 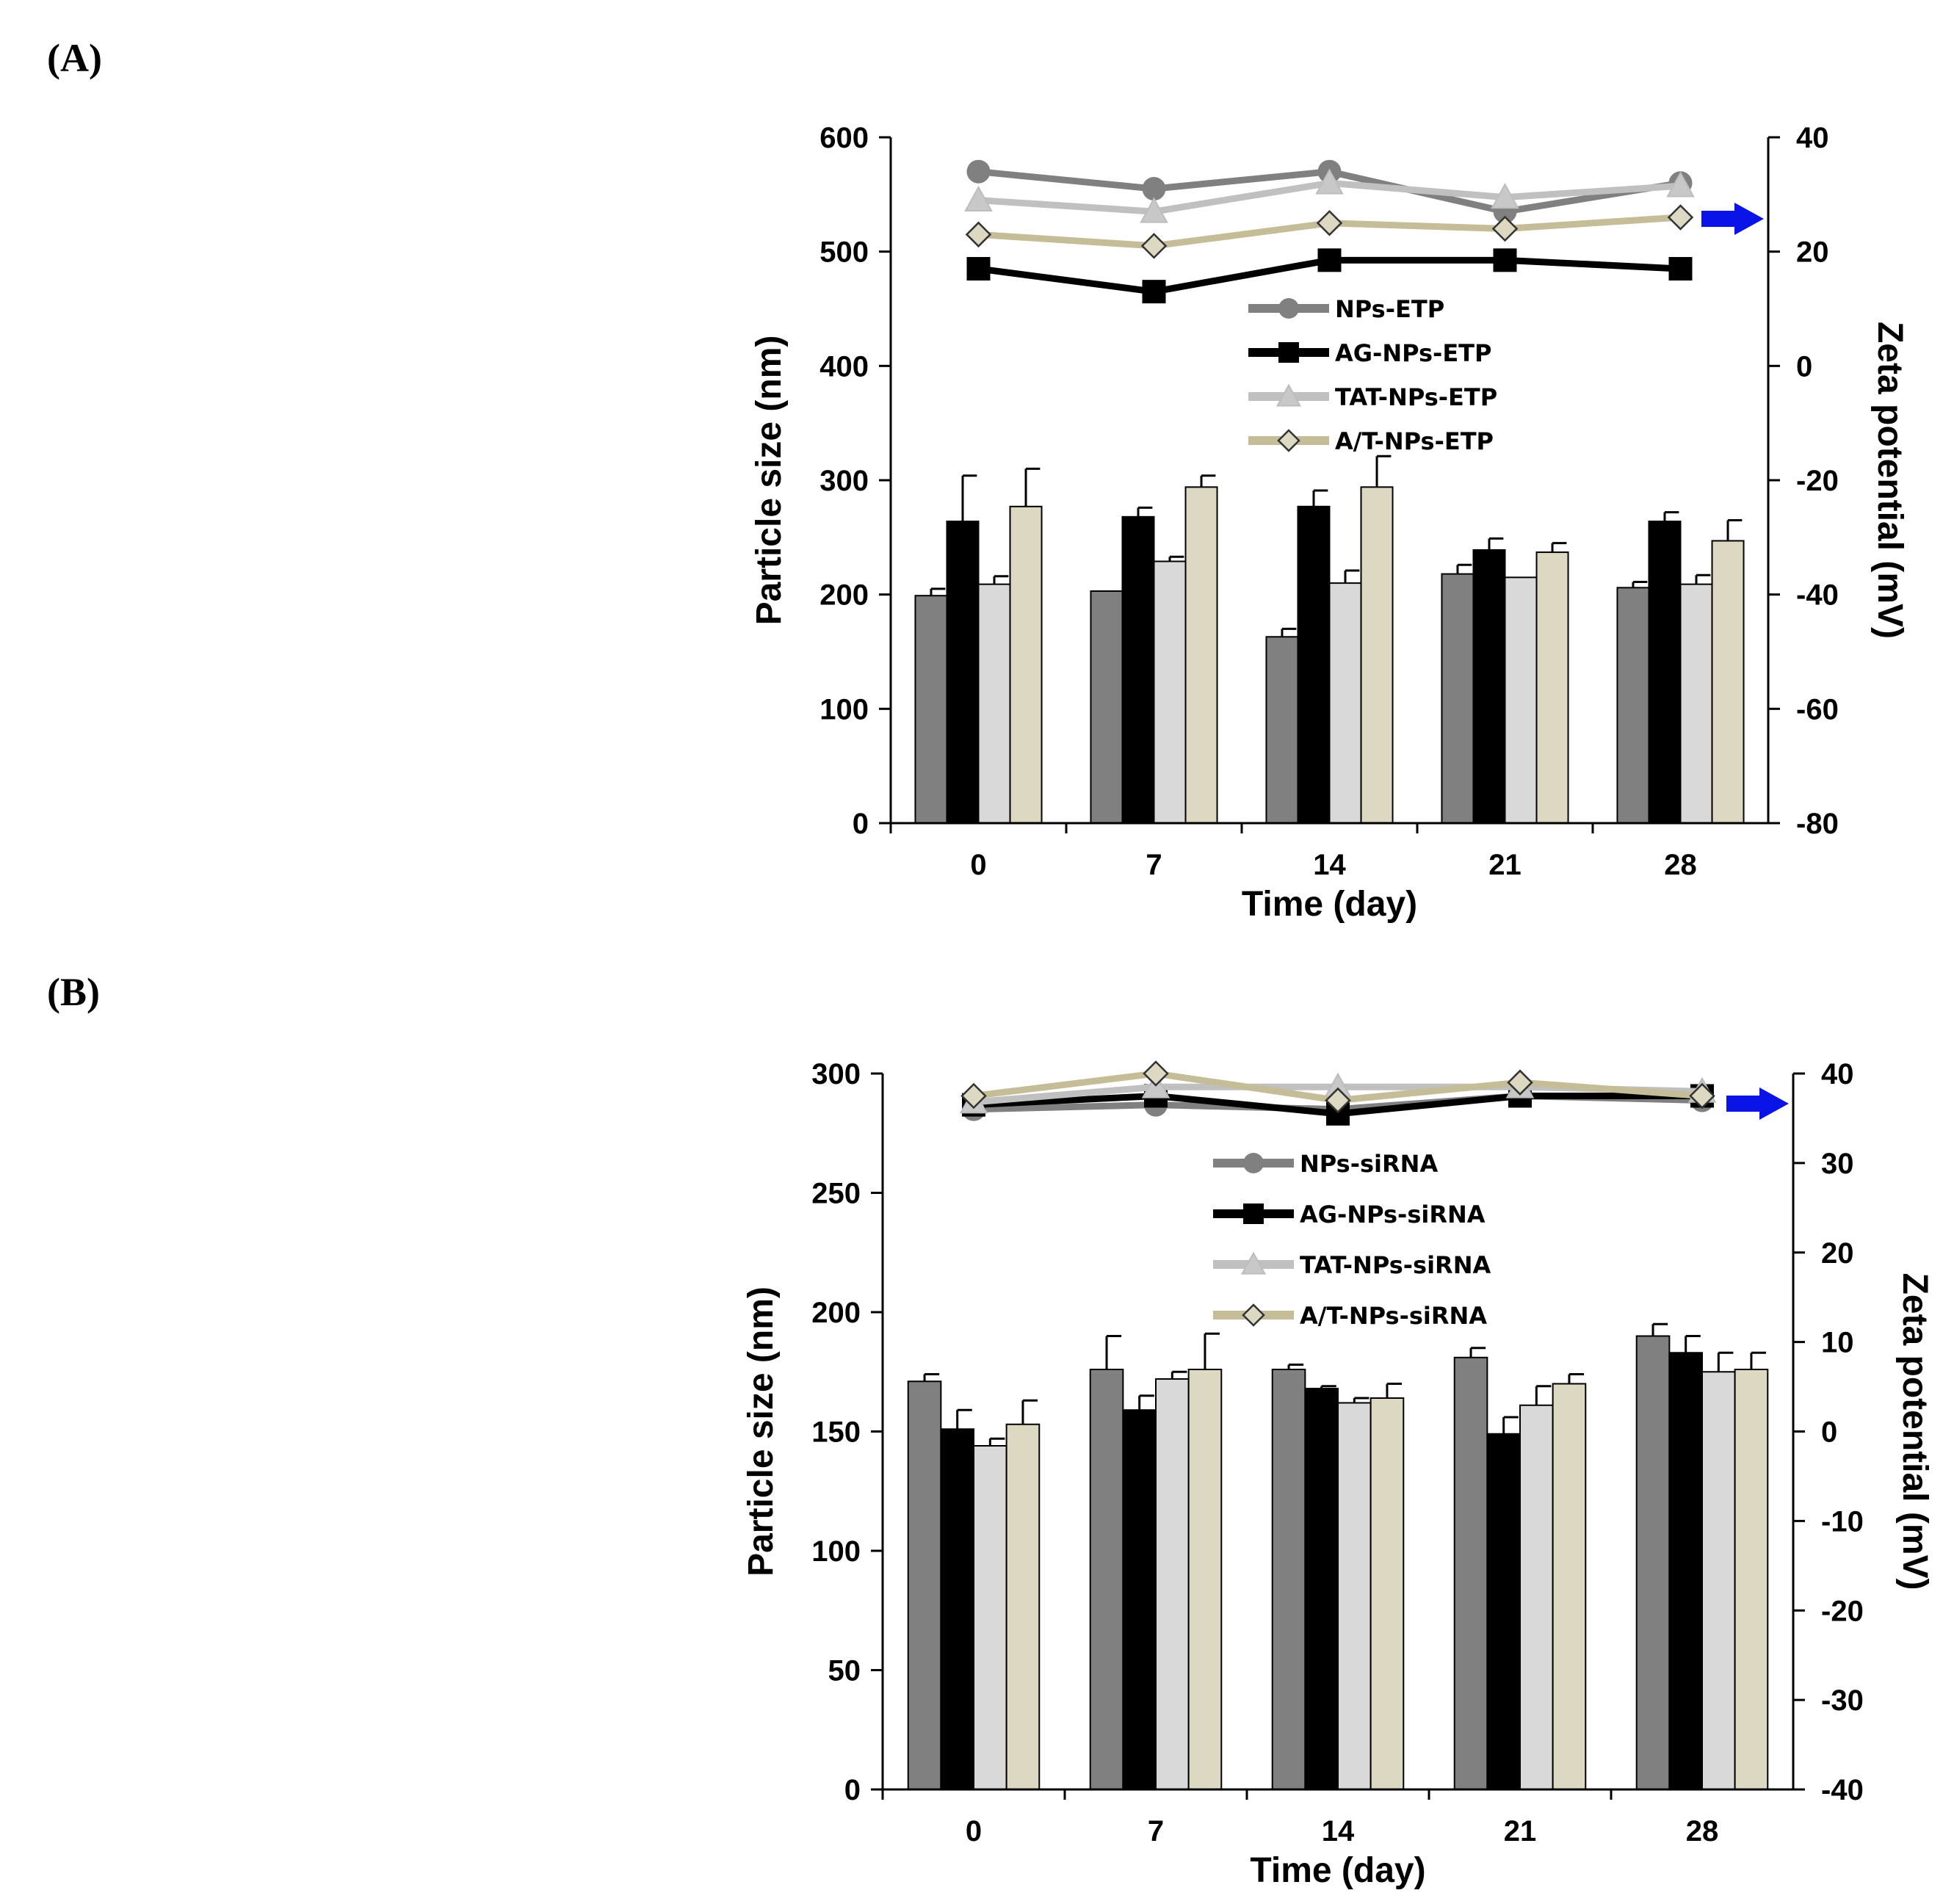 I want to click on legend-marker-b-s0, so click(x=1254, y=1163).